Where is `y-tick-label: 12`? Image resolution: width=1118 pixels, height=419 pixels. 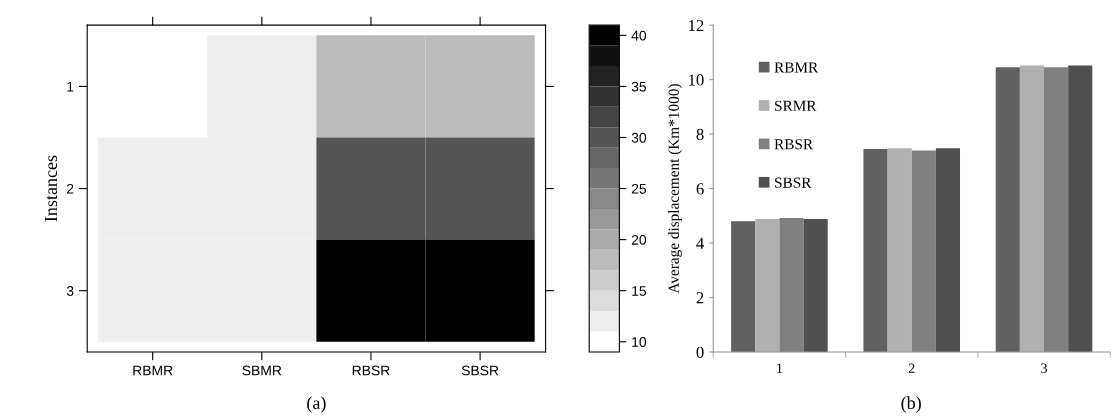
y-tick-label: 12 is located at coordinates (696, 25).